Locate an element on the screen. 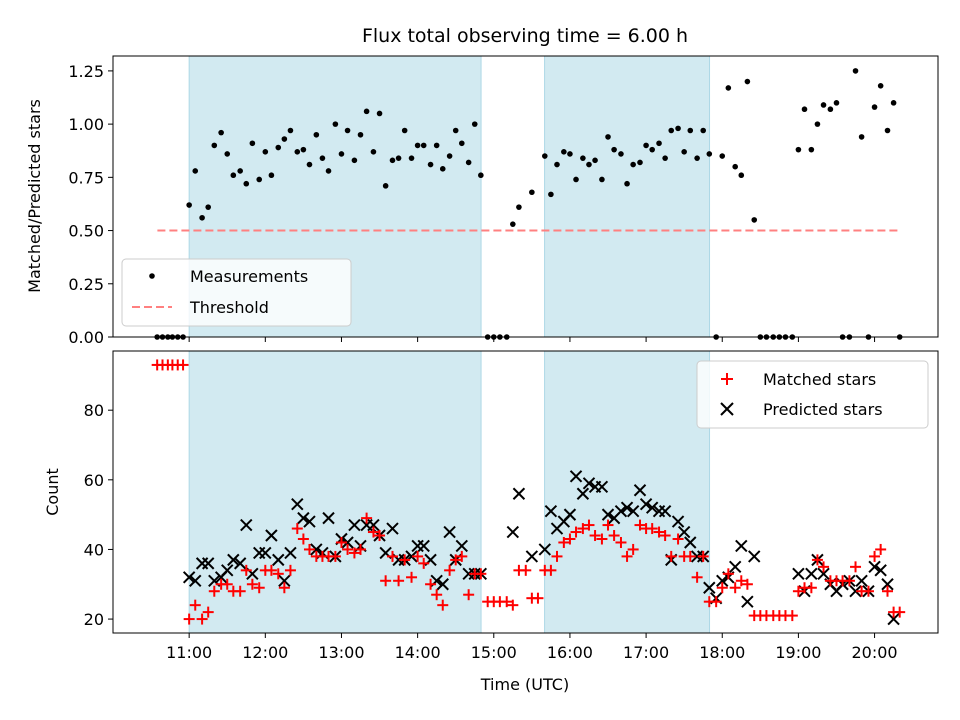 The height and width of the screenshot is (720, 960). bottom-legend-box is located at coordinates (812, 394).